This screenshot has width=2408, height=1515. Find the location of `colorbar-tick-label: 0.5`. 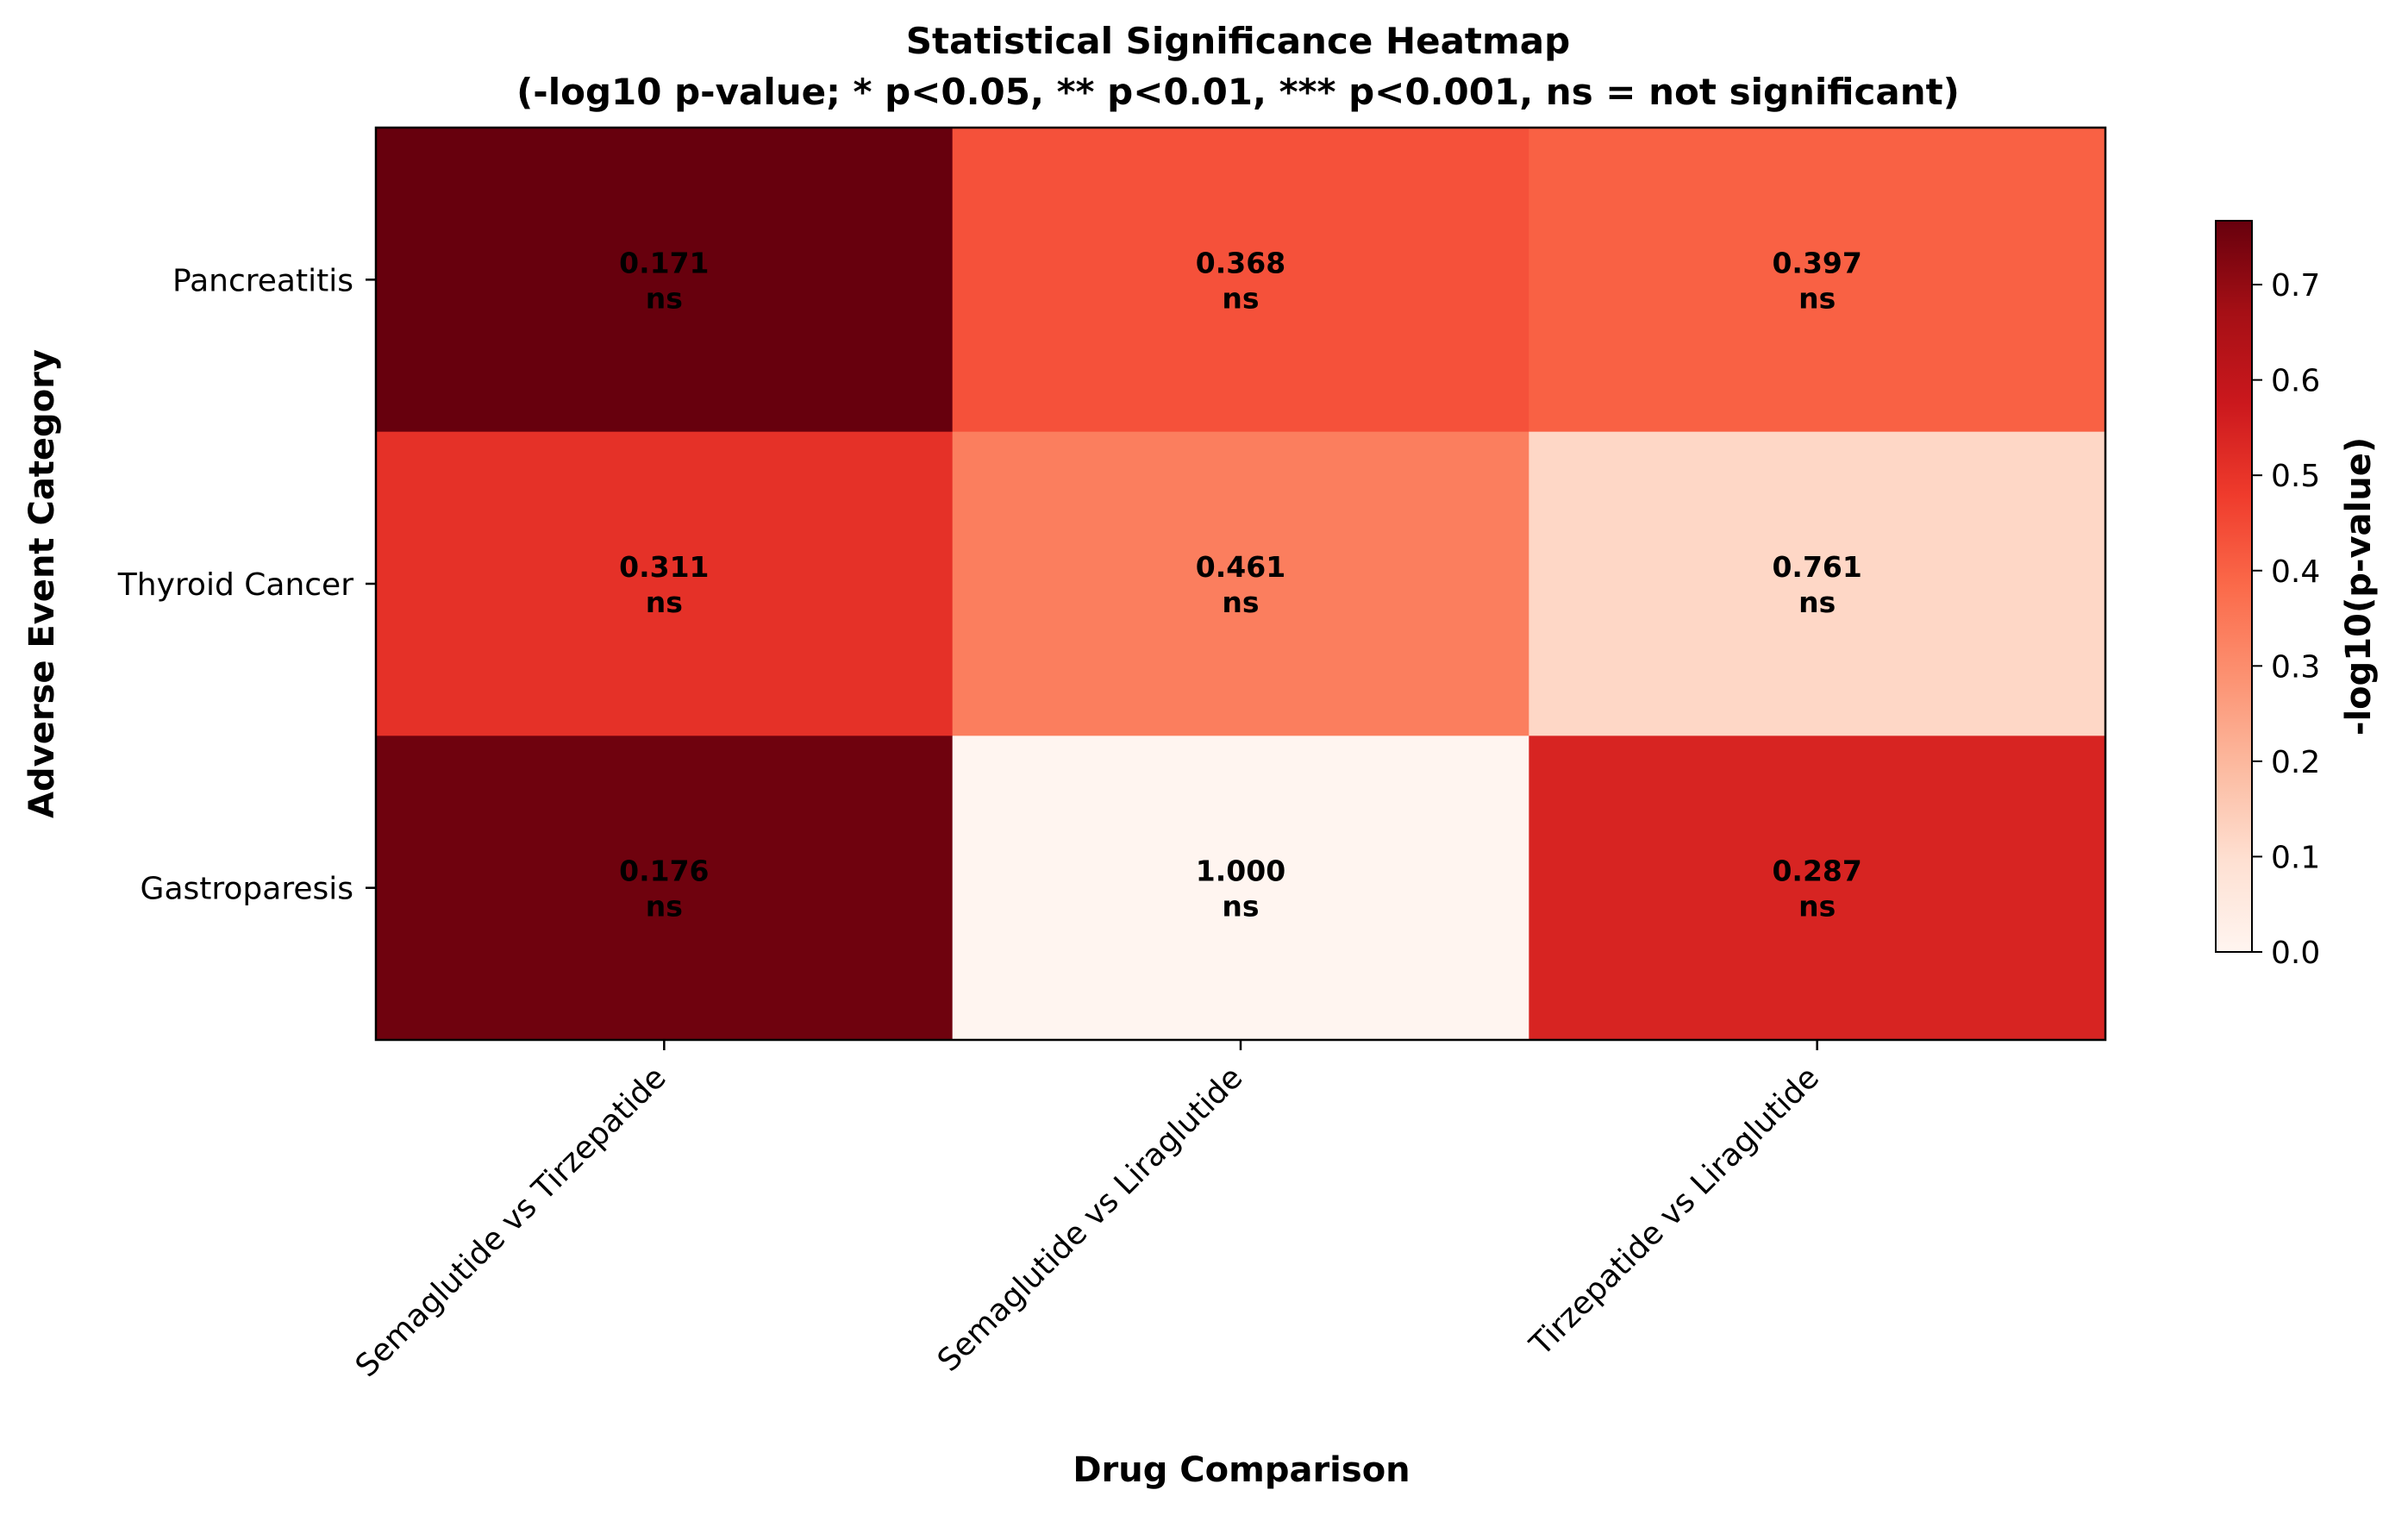

colorbar-tick-label: 0.5 is located at coordinates (2295, 477).